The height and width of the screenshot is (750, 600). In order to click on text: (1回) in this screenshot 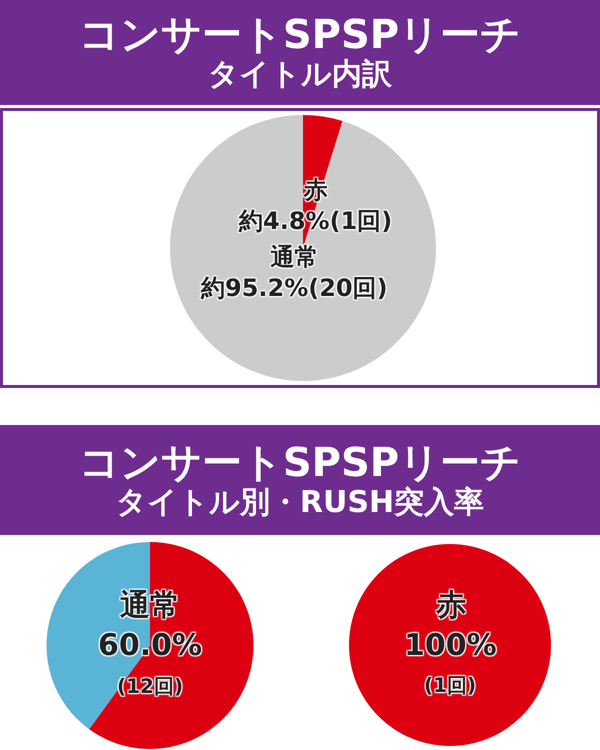, I will do `click(450, 685)`.